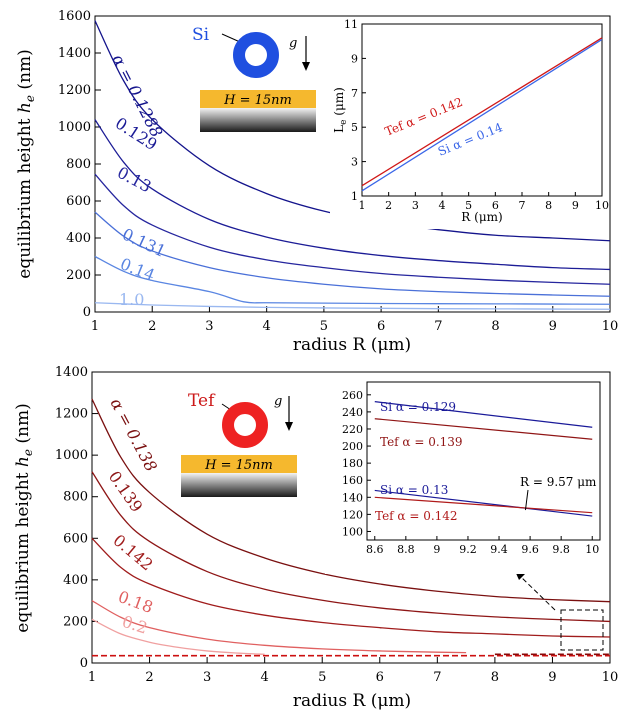 This screenshot has height=717, width=624. I want to click on bottom-inset-ytick-label: 260, so click(352, 395).